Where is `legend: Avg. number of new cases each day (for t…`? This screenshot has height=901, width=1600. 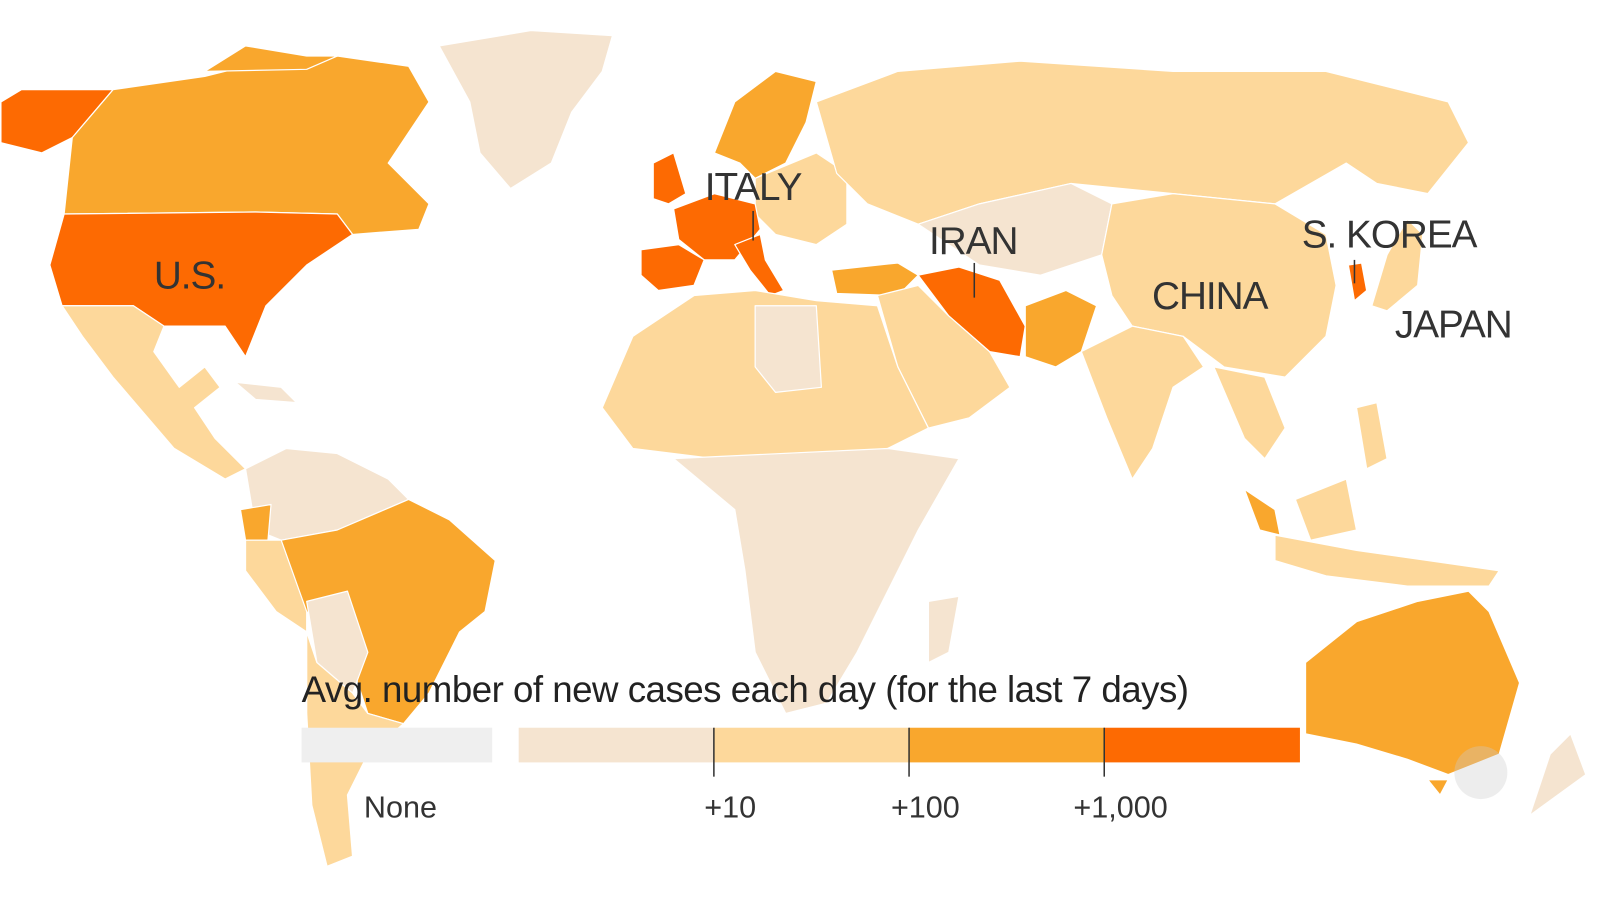 legend: Avg. number of new cases each day (for t… is located at coordinates (800, 746).